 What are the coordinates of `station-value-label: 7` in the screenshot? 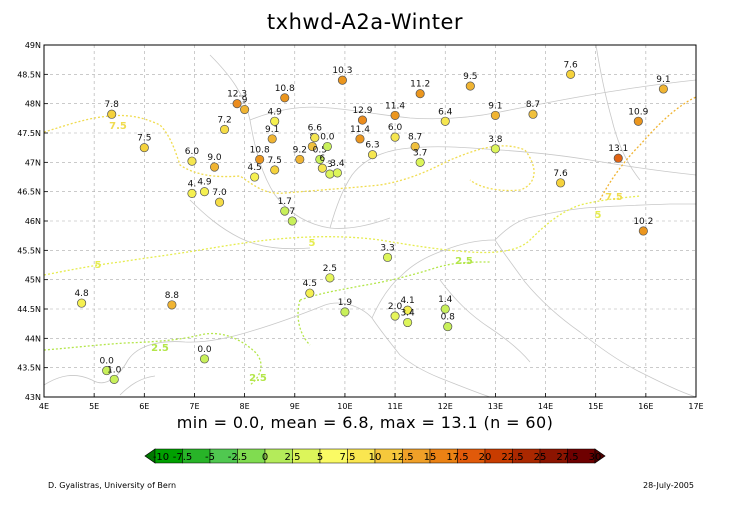 It's located at (292, 212).